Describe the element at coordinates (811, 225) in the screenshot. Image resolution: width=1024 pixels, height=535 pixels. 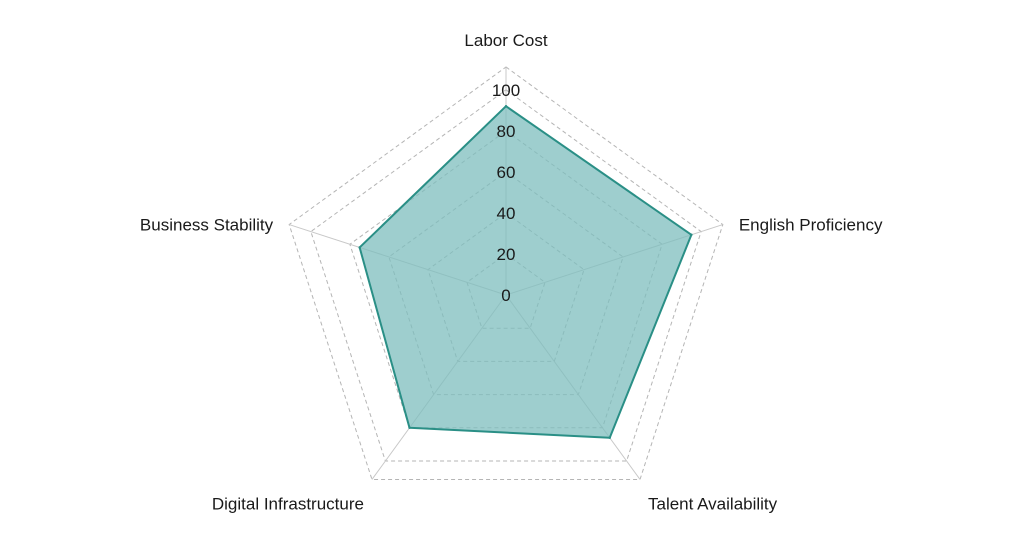
I see `axis-label-english-proficiency: English Proficiency` at that location.